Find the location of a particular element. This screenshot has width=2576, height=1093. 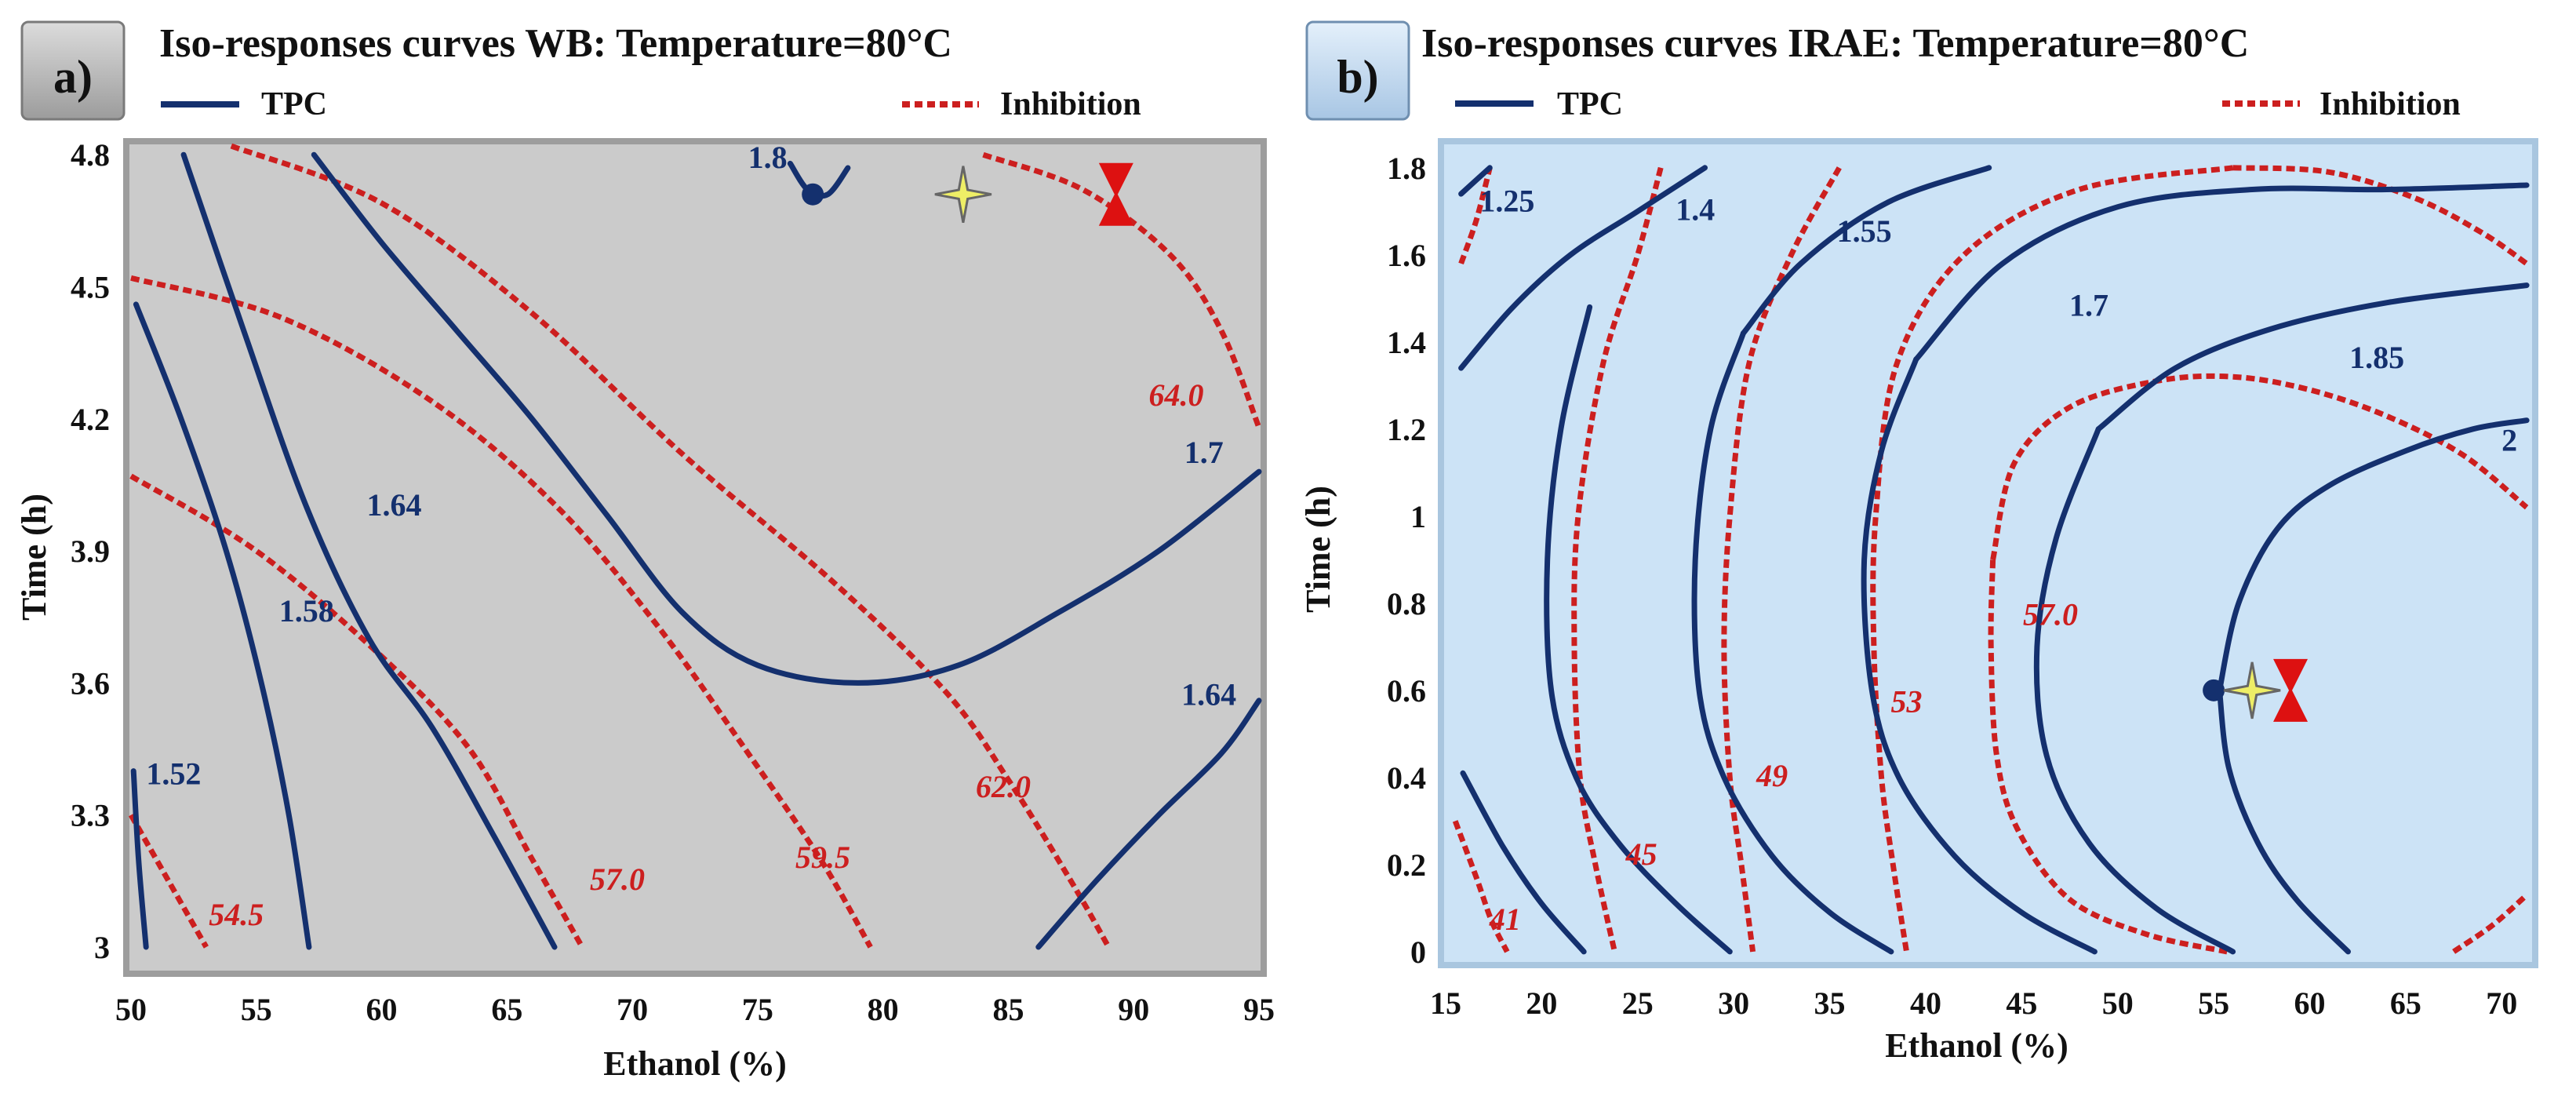

x-tick-label-b-1: 20 is located at coordinates (1541, 1003).